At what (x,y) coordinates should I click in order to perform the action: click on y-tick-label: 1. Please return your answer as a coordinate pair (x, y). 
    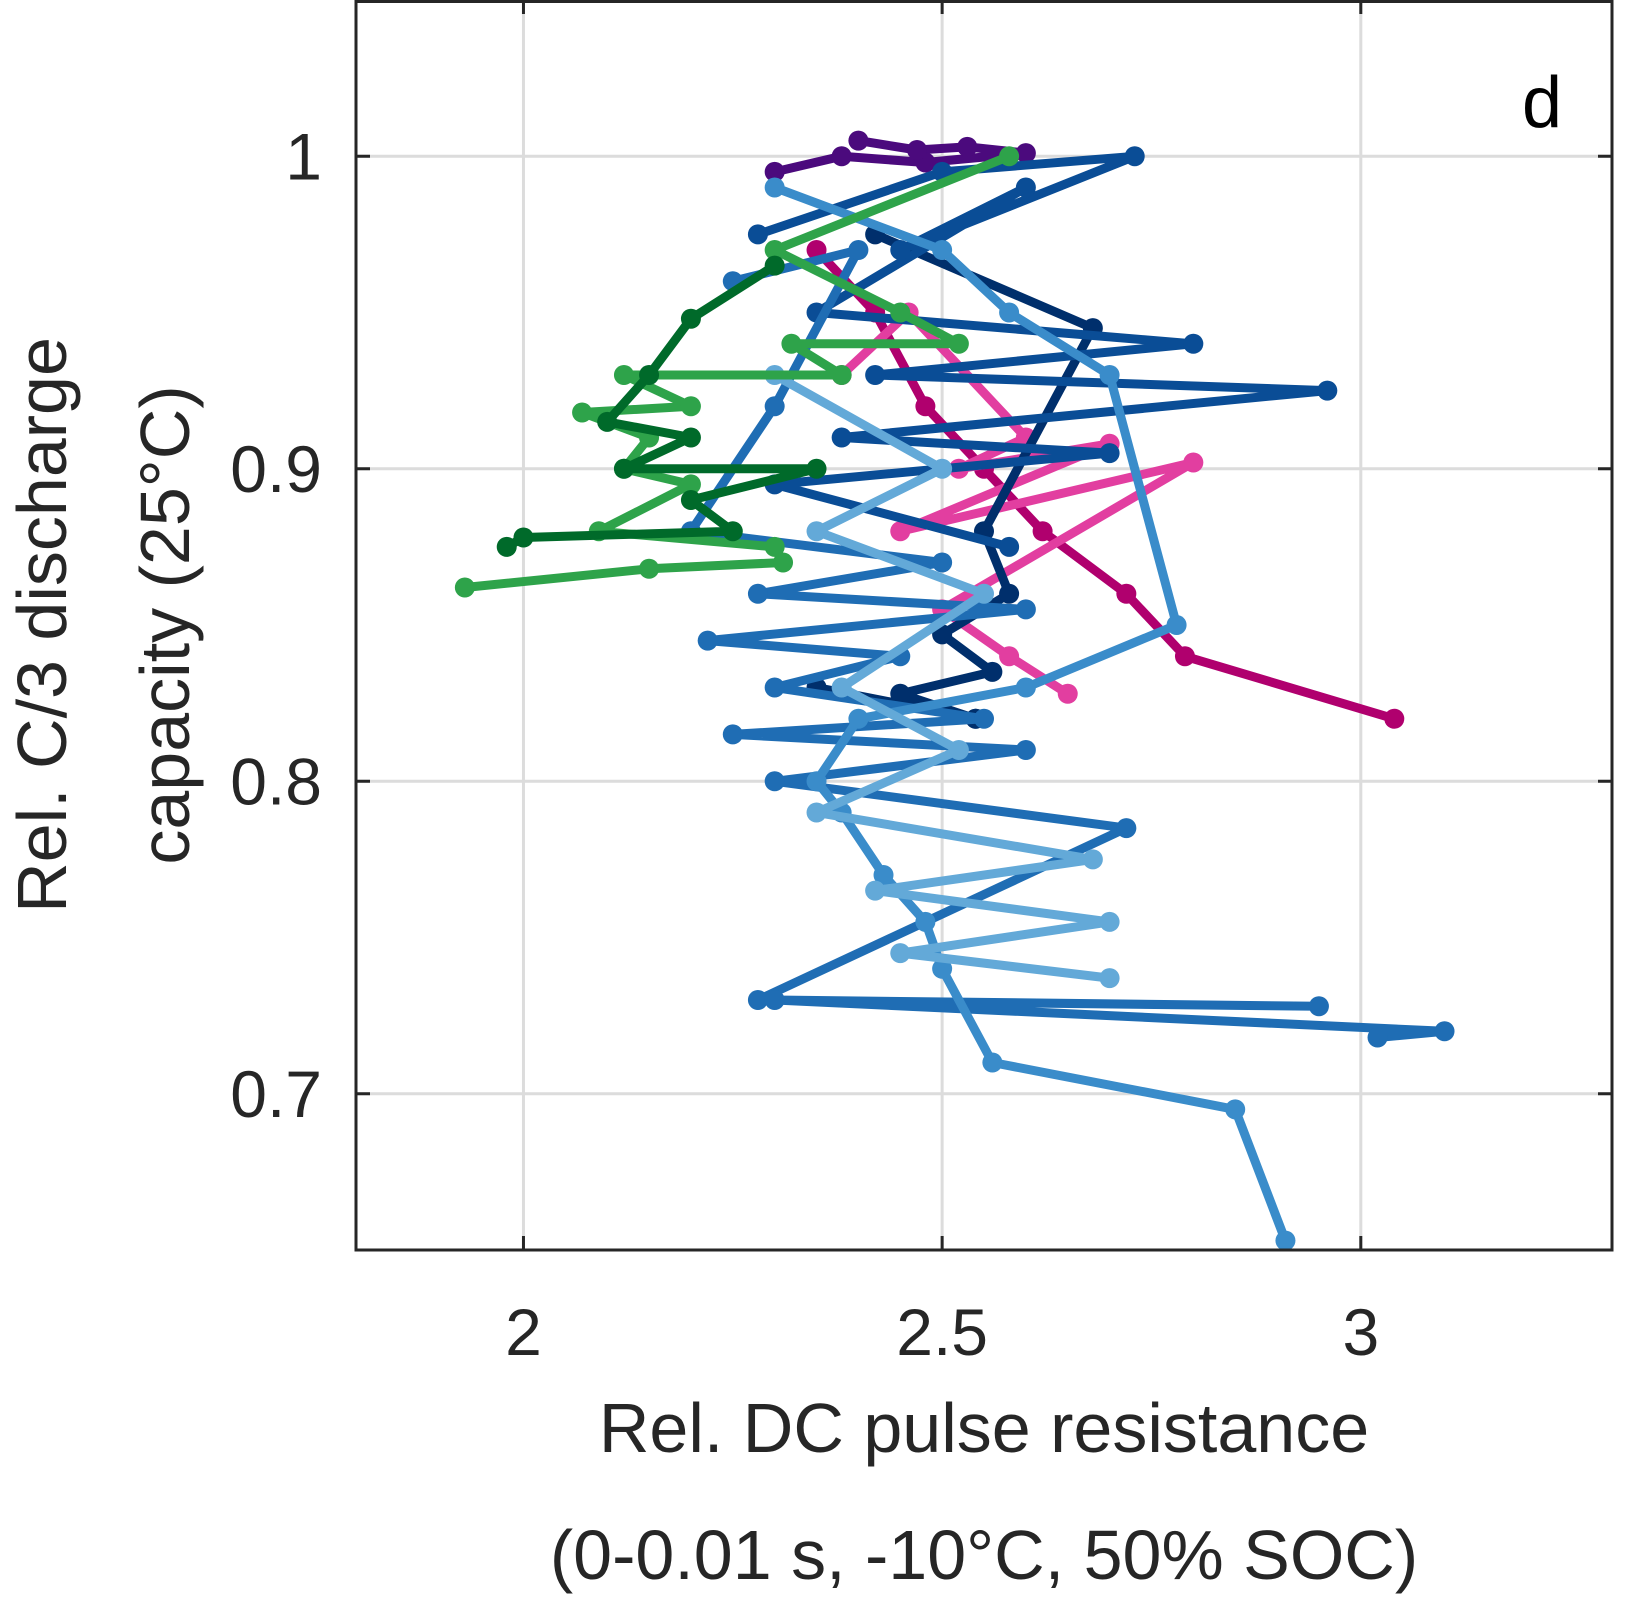
    Looking at the image, I should click on (303, 156).